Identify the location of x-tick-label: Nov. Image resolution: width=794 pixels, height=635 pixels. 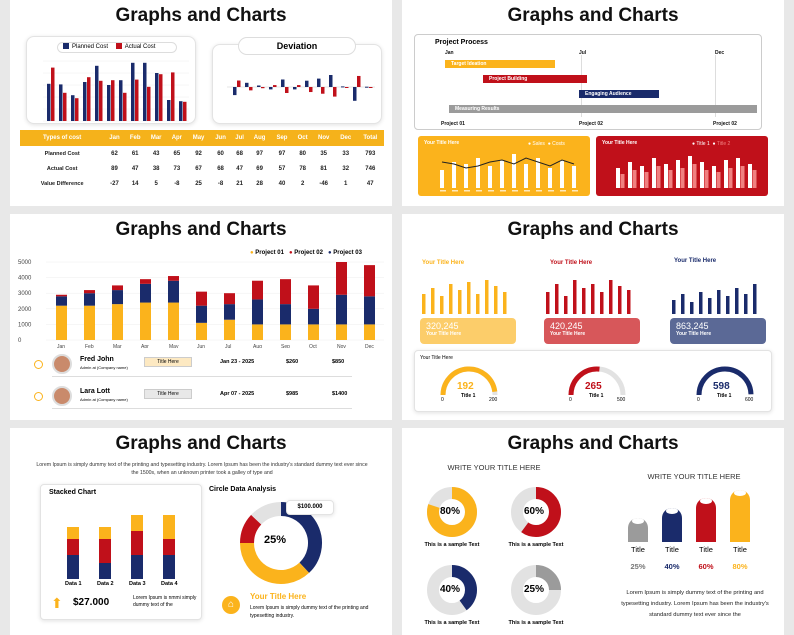
(341, 346).